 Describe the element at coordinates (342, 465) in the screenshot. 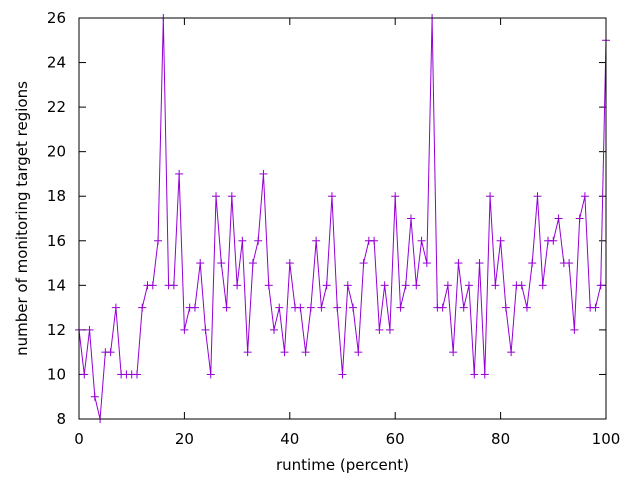

I see `x-axis-label: runtime (percent)` at that location.